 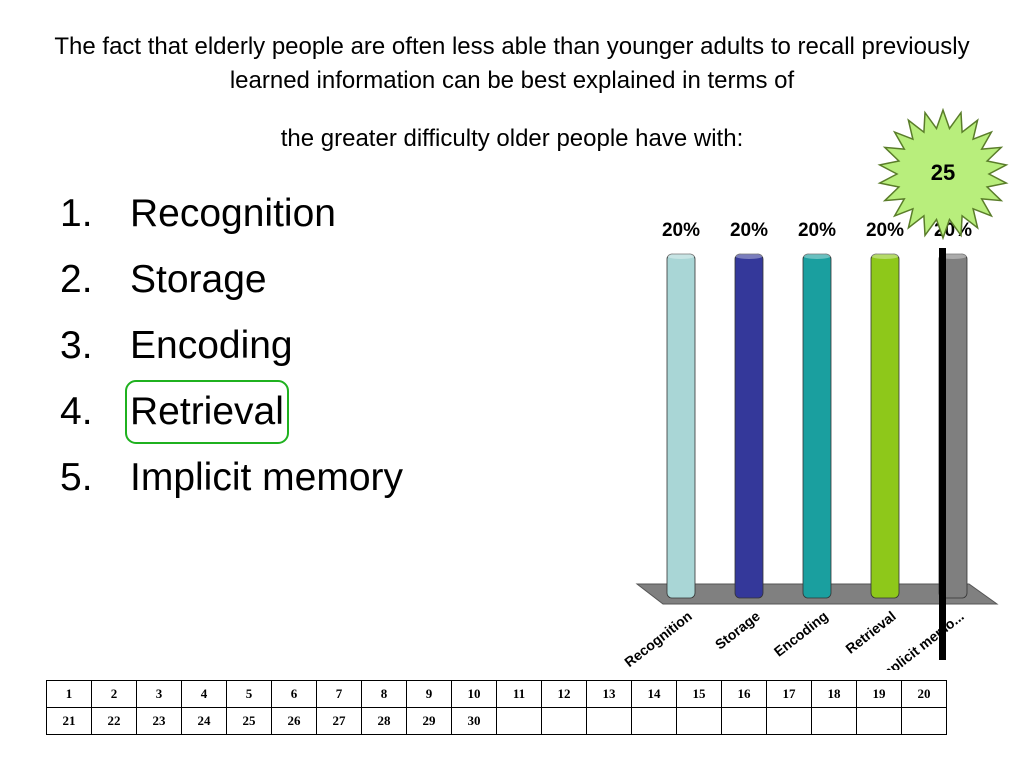 I want to click on grid-cell: 12, so click(x=564, y=694).